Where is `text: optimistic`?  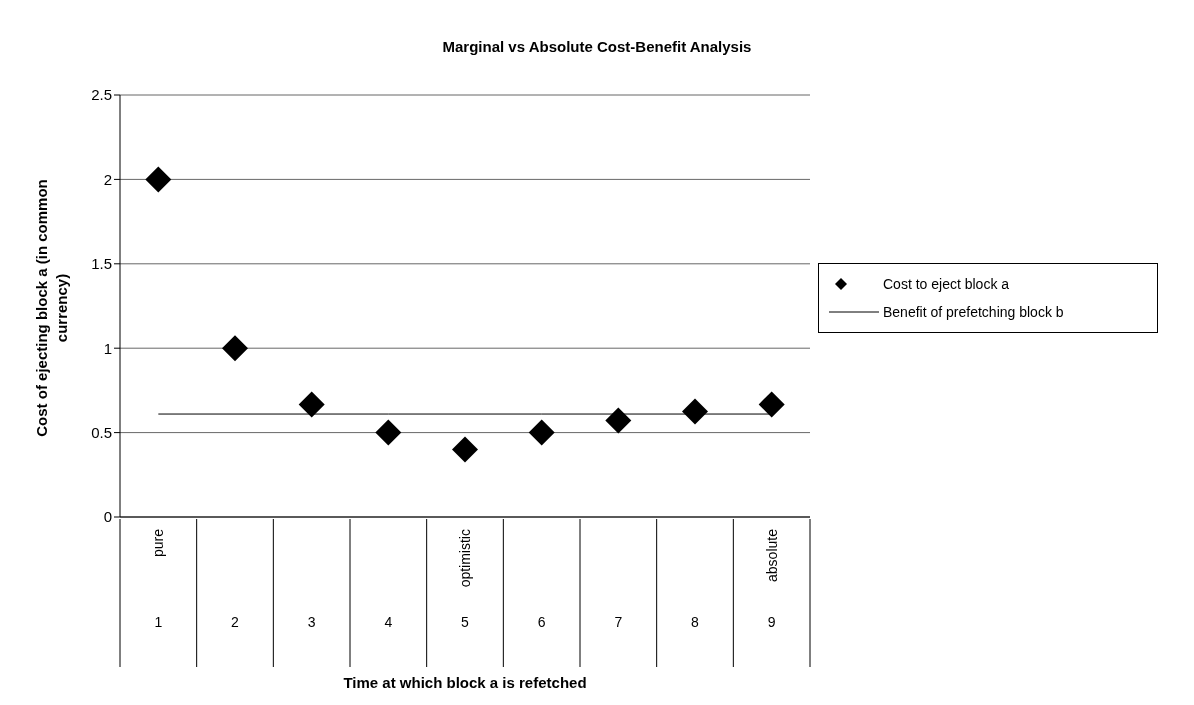
text: optimistic is located at coordinates (465, 558).